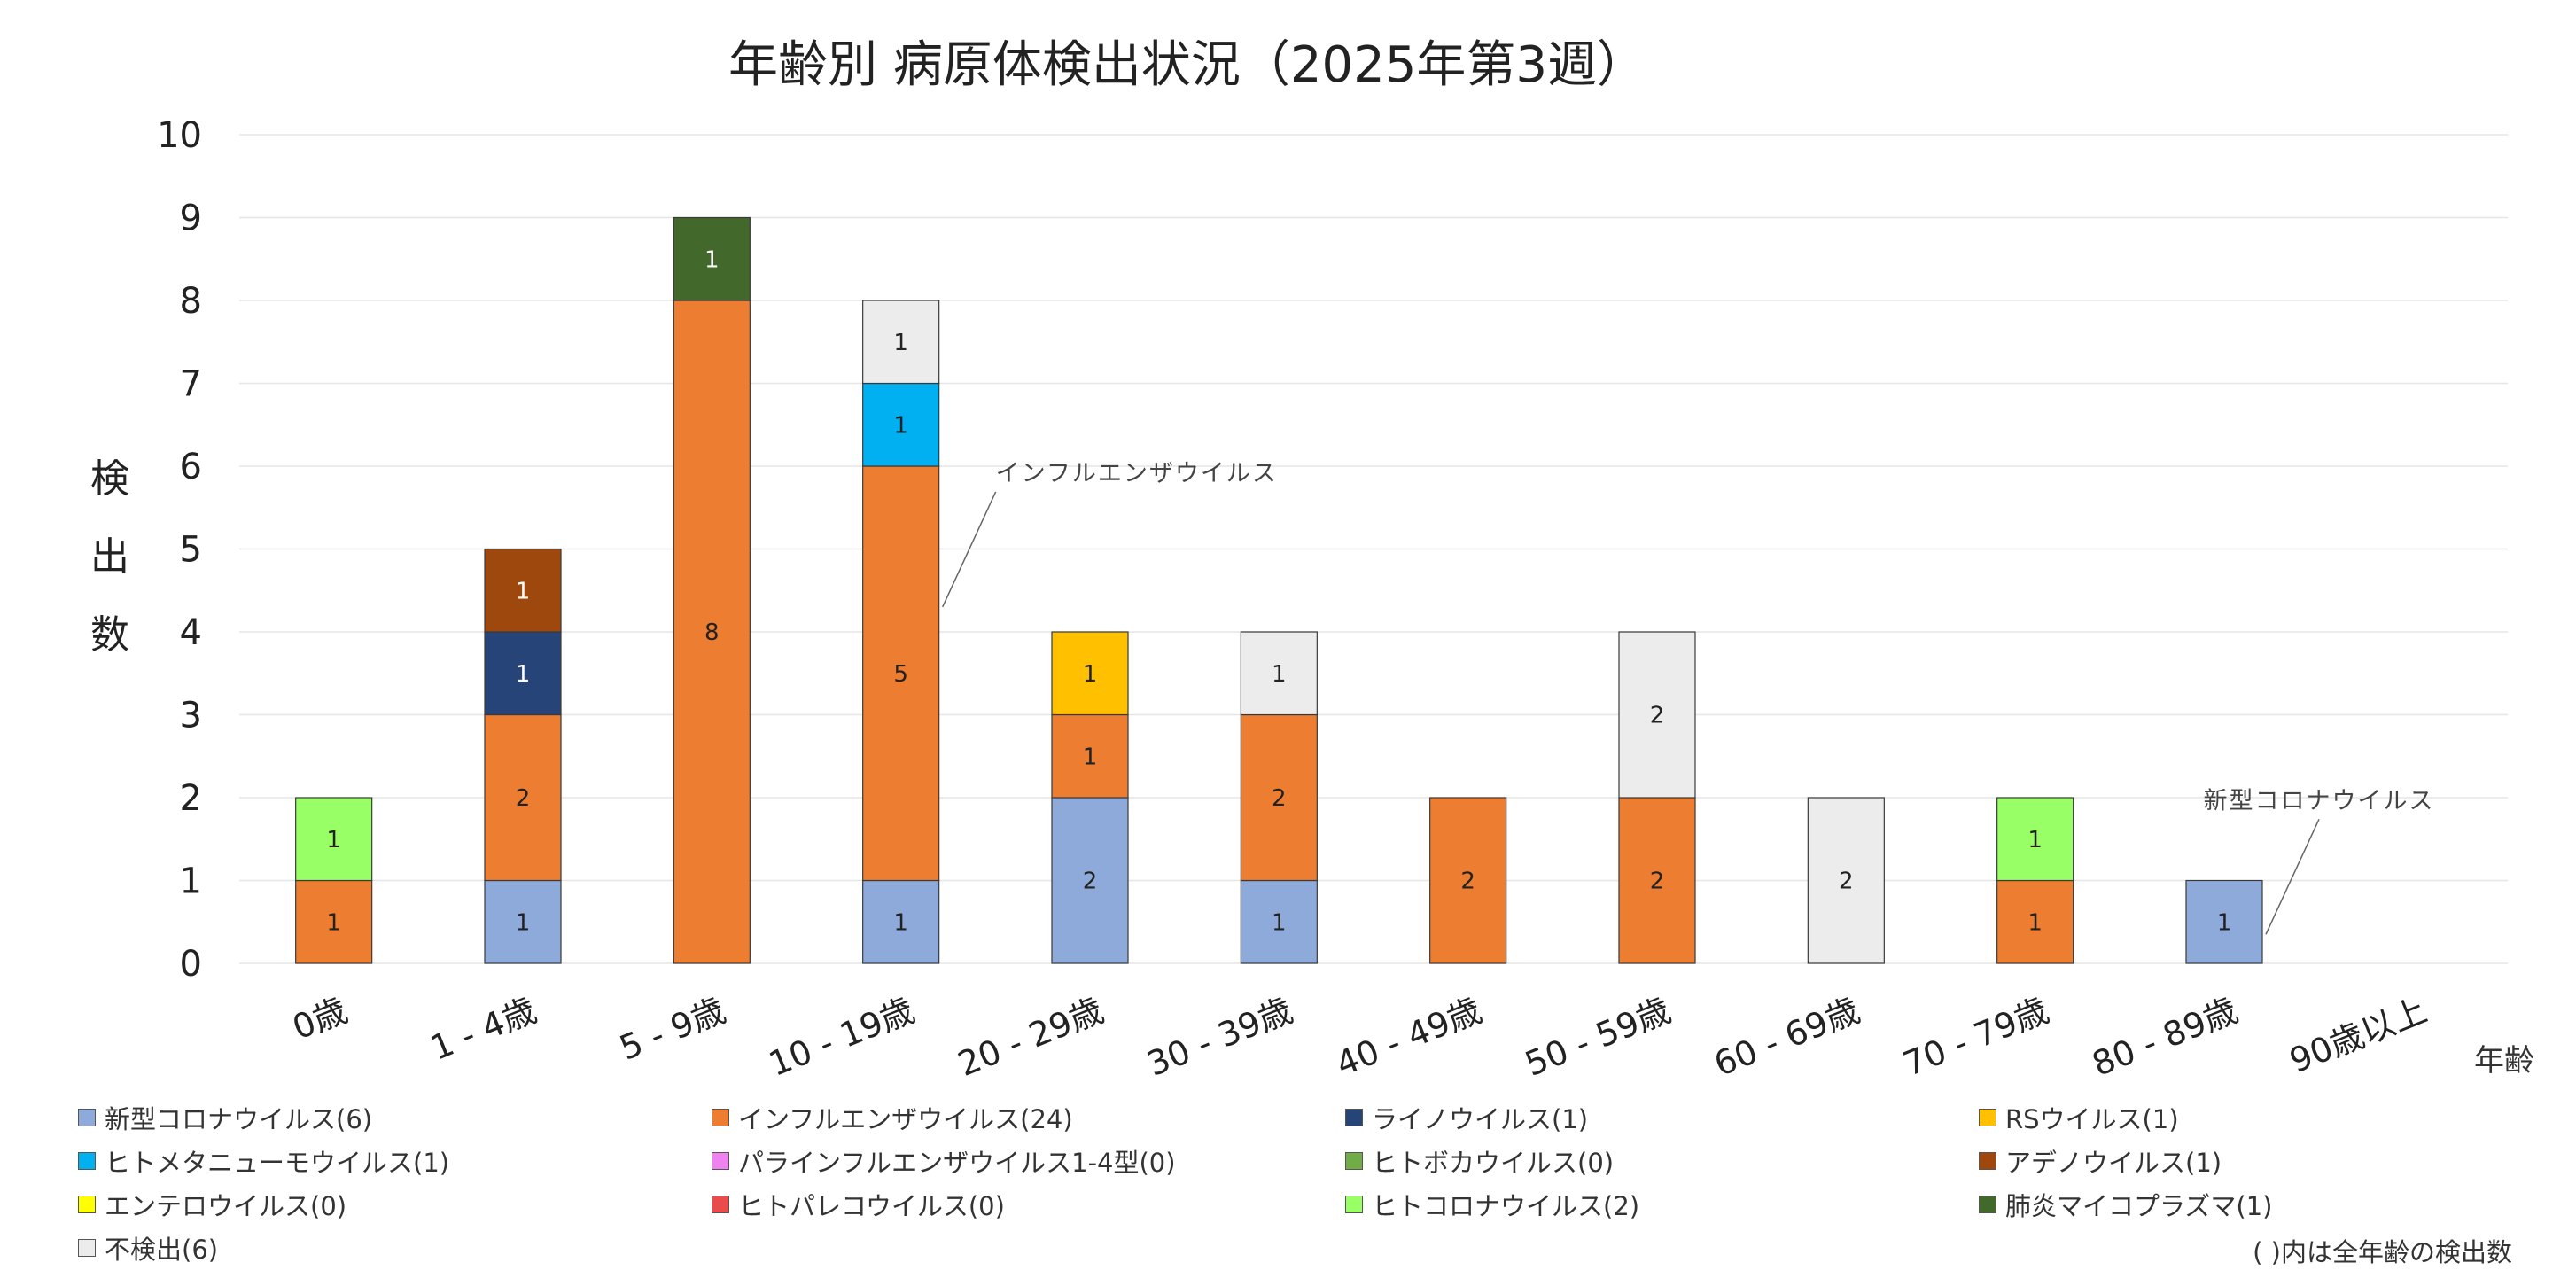 The height and width of the screenshot is (1278, 2576). What do you see at coordinates (1662, 1204) in the screenshot?
I see `legend-item: ヒトコロナウイルス(2)` at bounding box center [1662, 1204].